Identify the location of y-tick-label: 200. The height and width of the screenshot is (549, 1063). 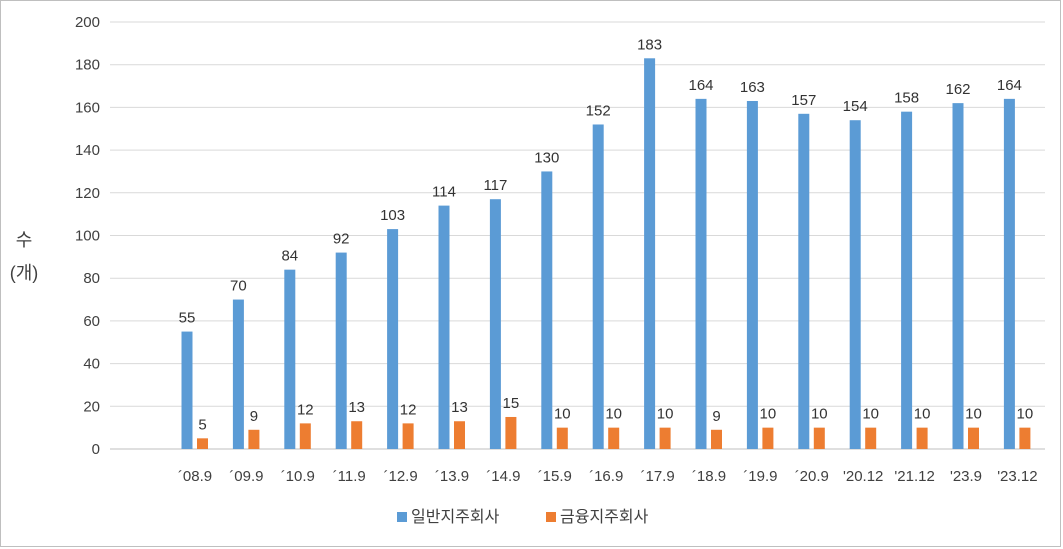
(87, 22).